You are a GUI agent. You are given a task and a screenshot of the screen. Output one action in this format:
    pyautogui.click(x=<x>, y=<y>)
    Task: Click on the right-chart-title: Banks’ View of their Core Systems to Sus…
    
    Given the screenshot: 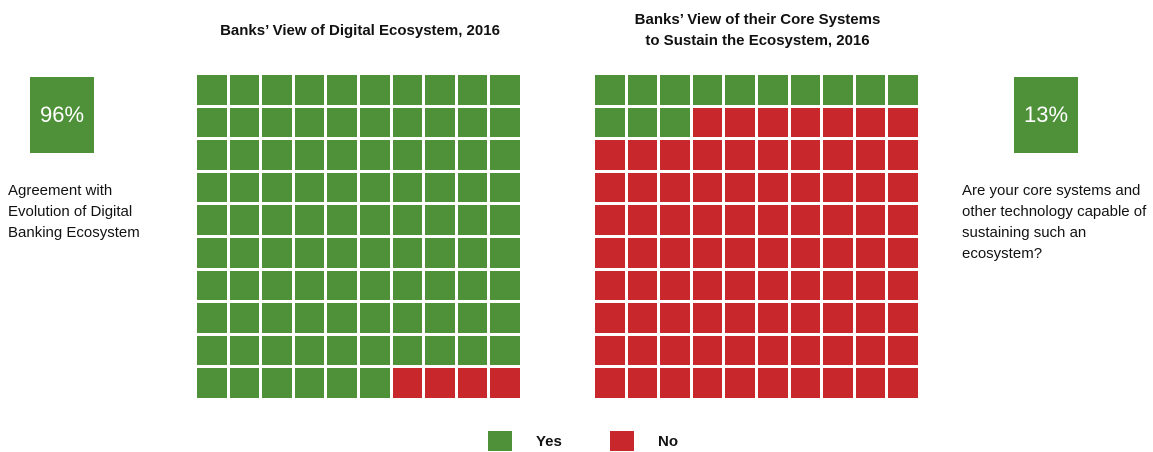 What is the action you would take?
    pyautogui.click(x=757, y=30)
    